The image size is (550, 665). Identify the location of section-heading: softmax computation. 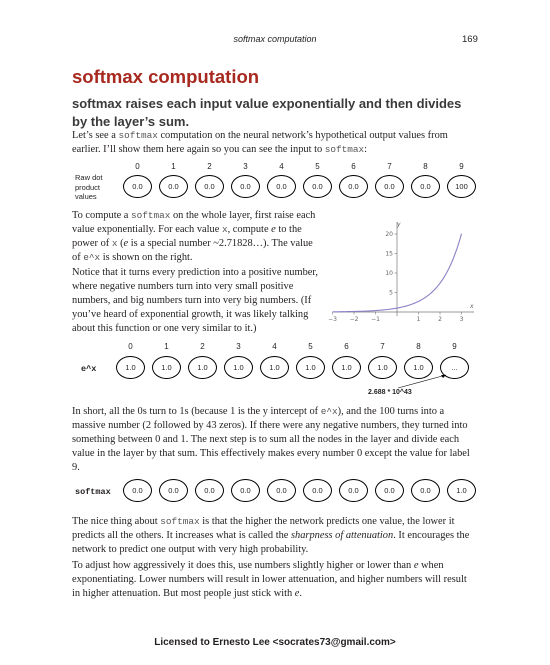
(166, 76).